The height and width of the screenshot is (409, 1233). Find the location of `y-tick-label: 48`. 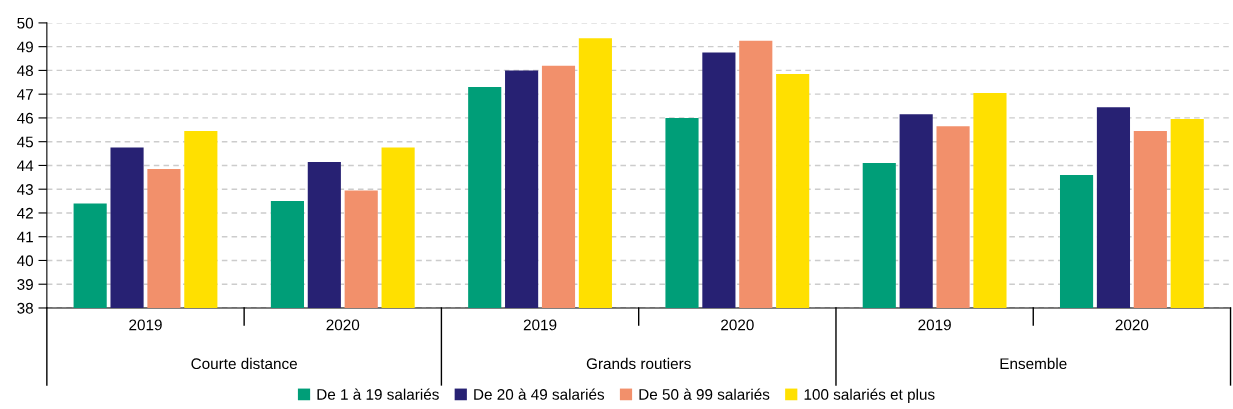

y-tick-label: 48 is located at coordinates (25, 71).